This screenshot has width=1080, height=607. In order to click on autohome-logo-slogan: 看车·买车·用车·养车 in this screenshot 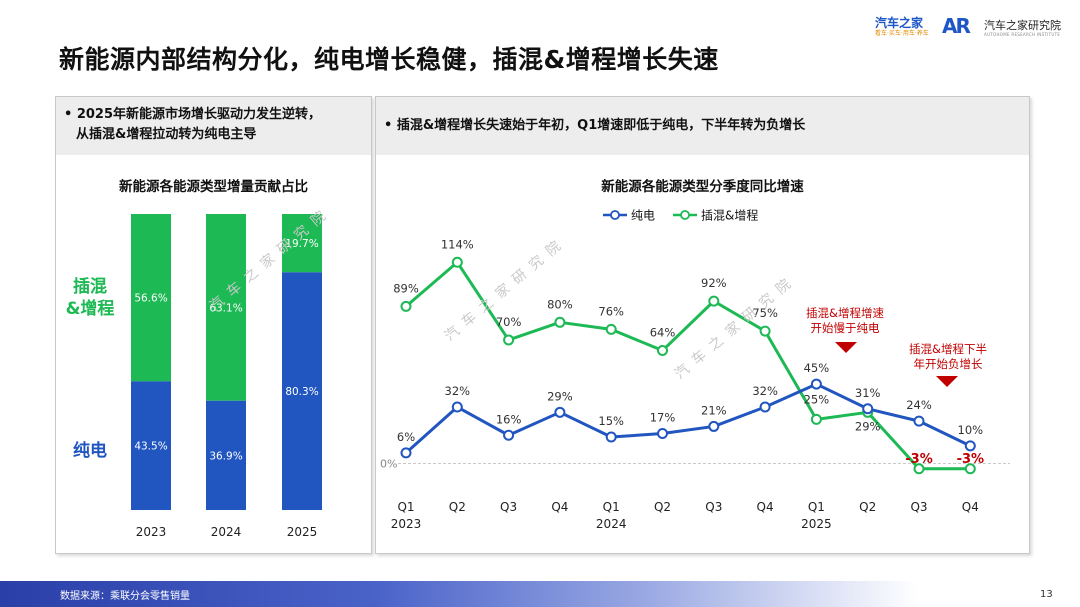, I will do `click(902, 33)`.